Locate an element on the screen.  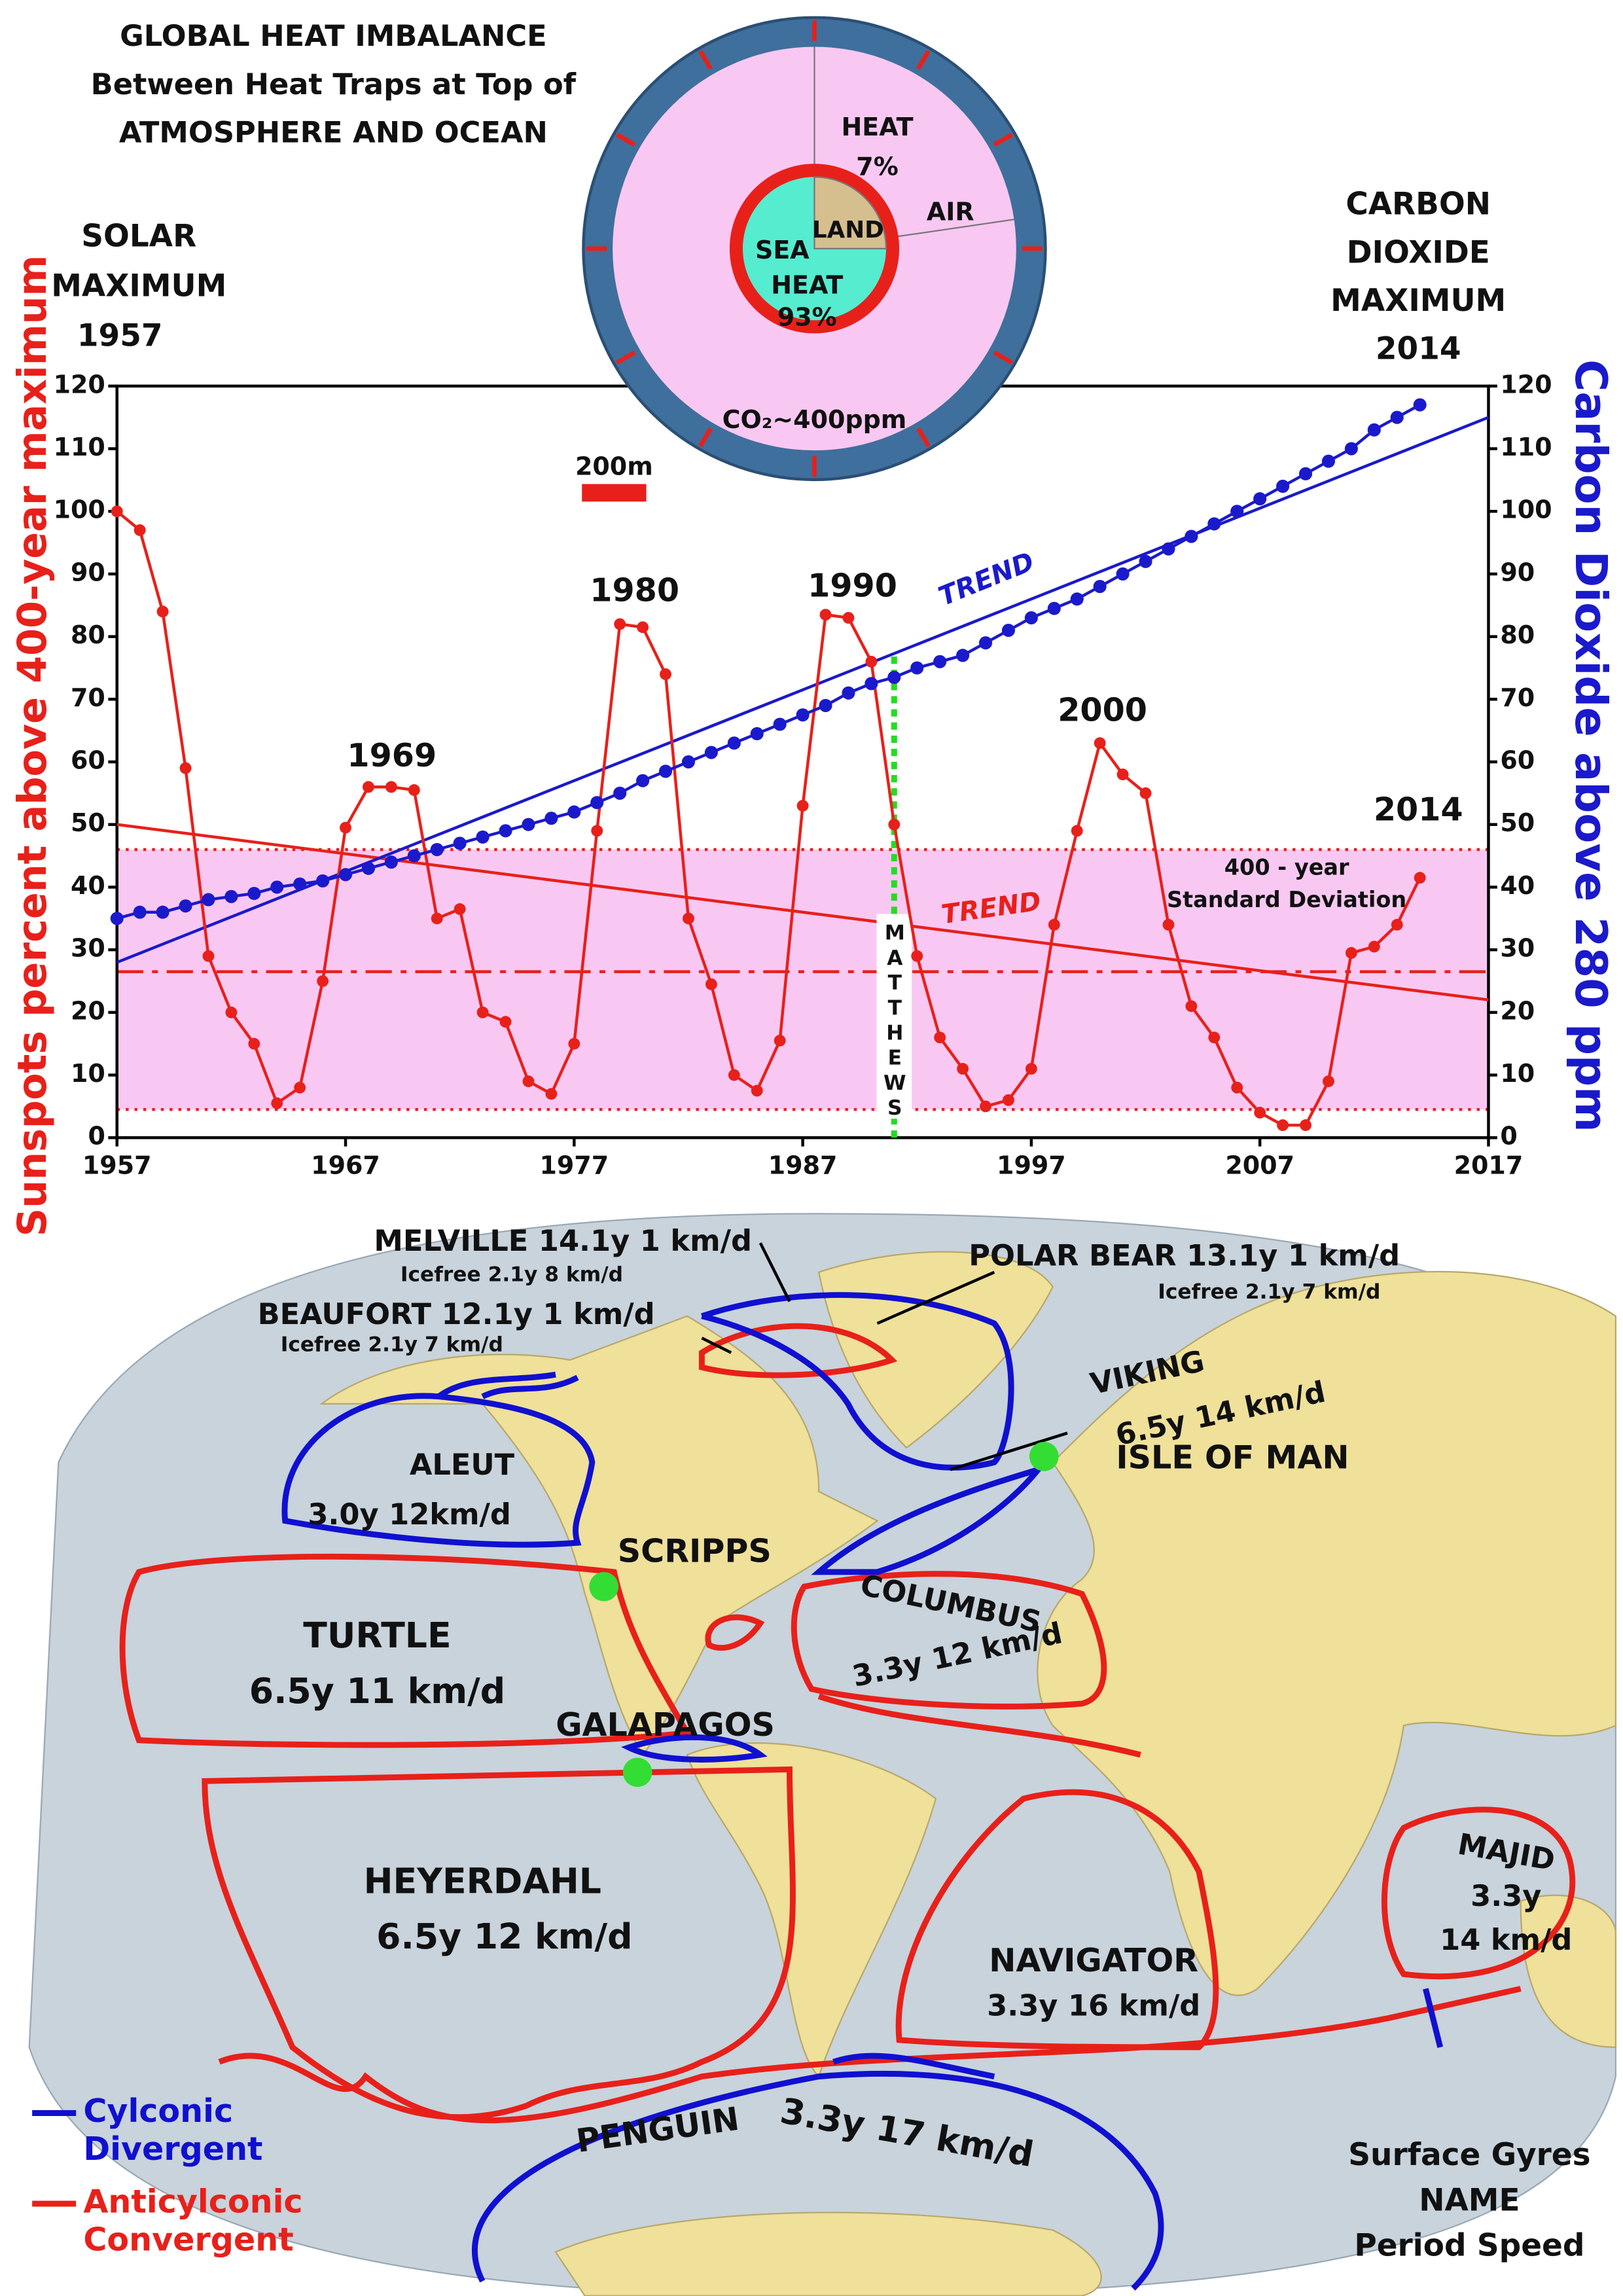
trend-line is located at coordinates (803, 912).